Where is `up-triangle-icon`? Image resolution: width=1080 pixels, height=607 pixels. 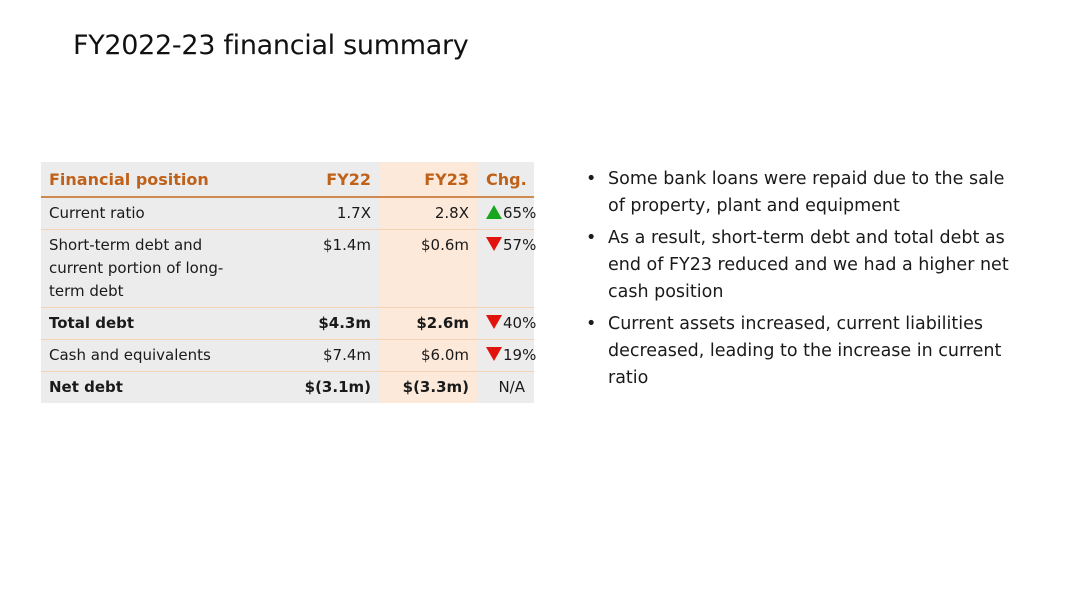
up-triangle-icon is located at coordinates (494, 212).